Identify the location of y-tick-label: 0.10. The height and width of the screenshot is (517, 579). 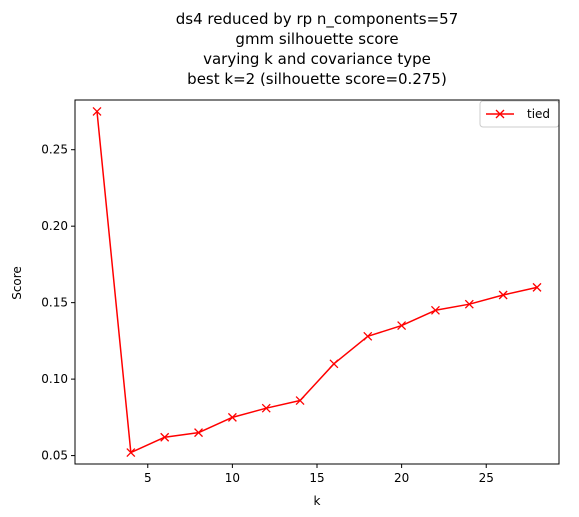
(54, 379).